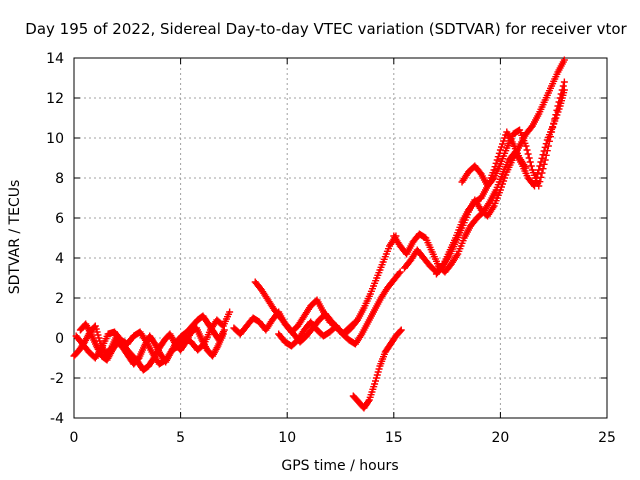 The width and height of the screenshot is (640, 480). Describe the element at coordinates (55, 59) in the screenshot. I see `y-tick-label: 14` at that location.